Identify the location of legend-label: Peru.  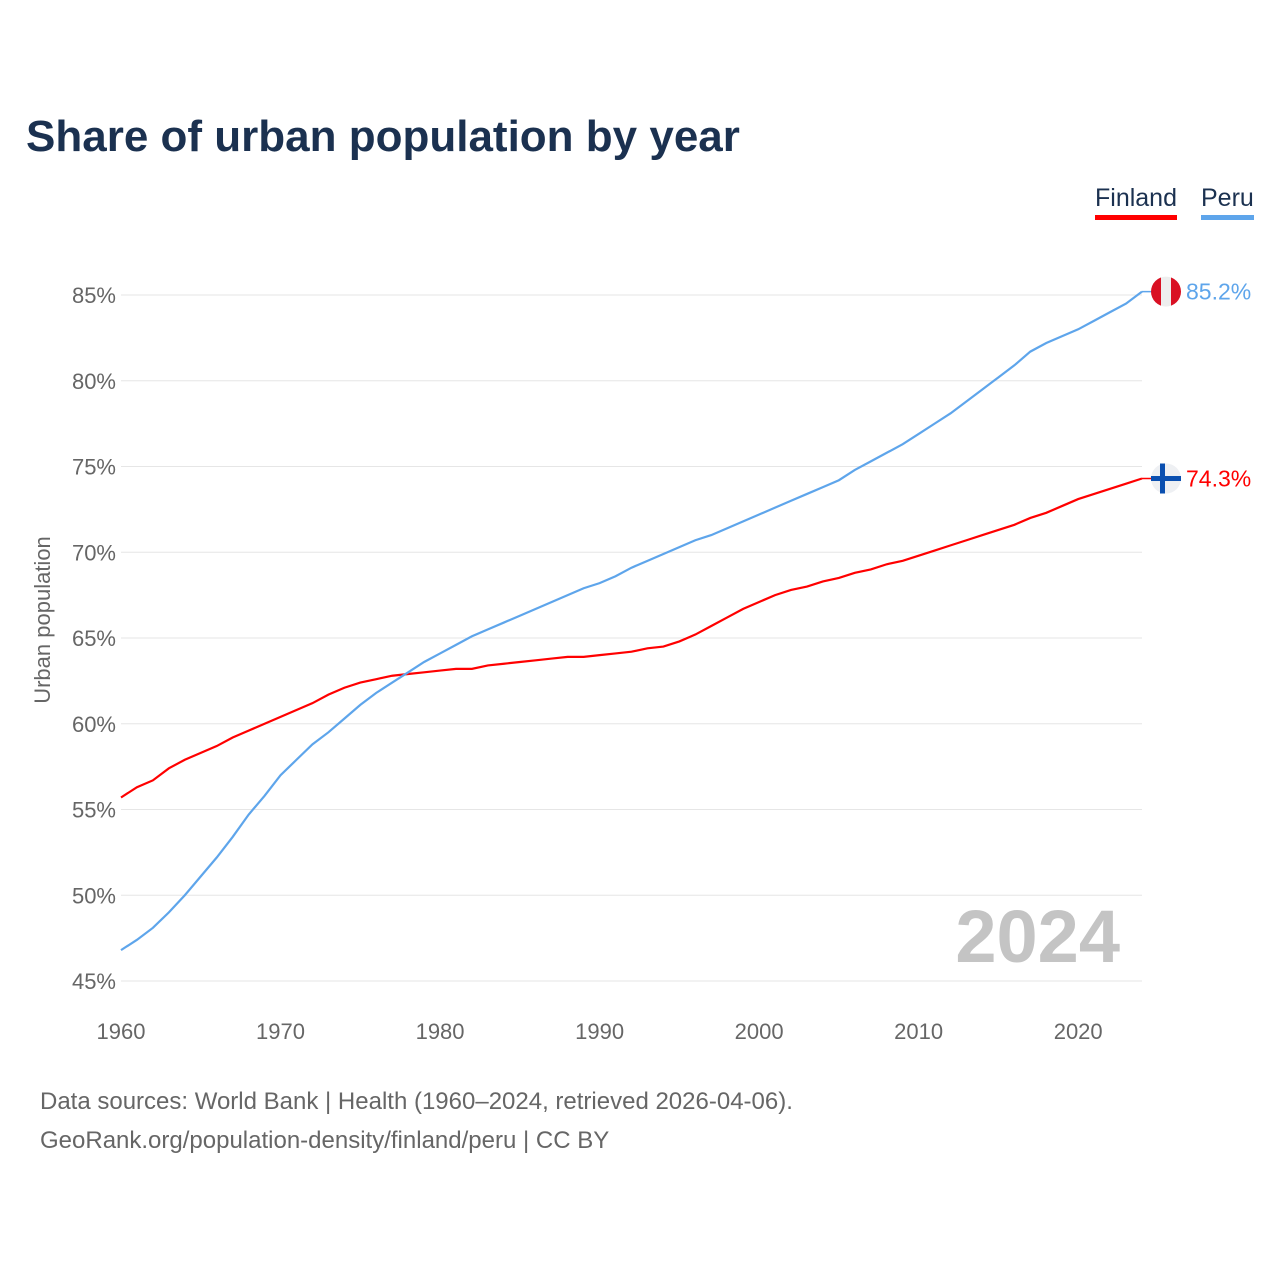
(1227, 198).